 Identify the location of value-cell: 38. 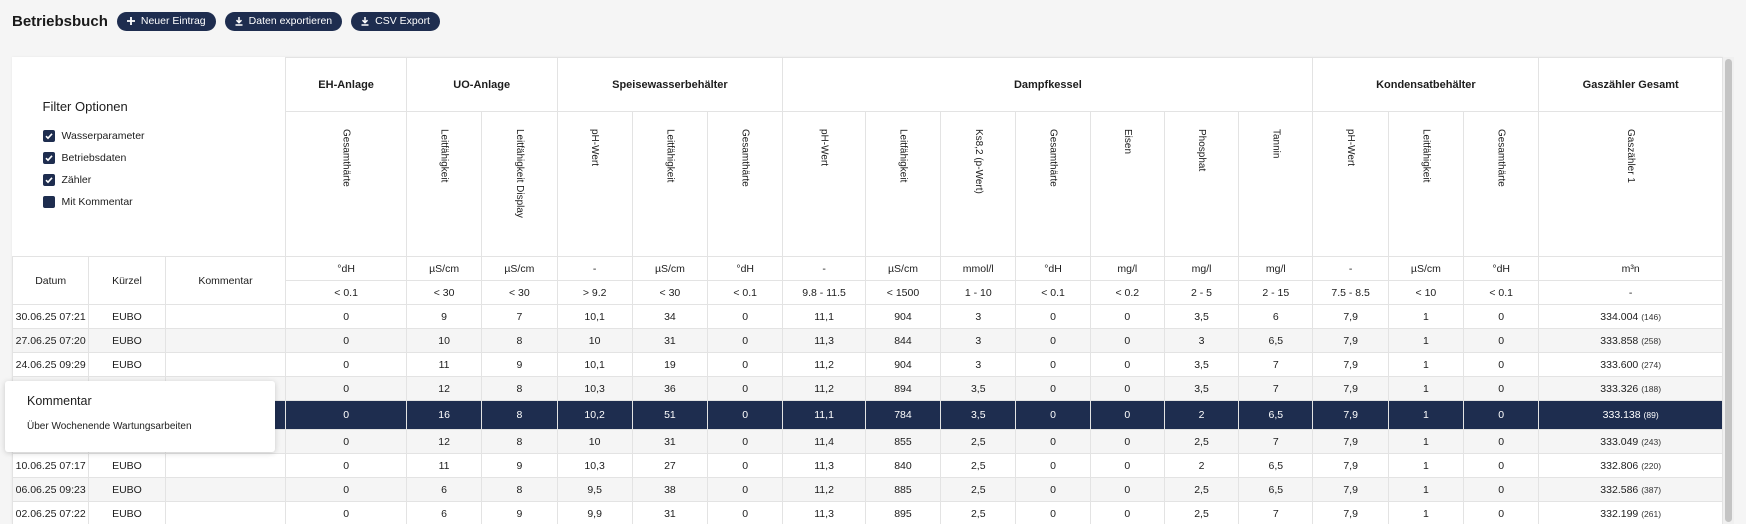
(670, 489).